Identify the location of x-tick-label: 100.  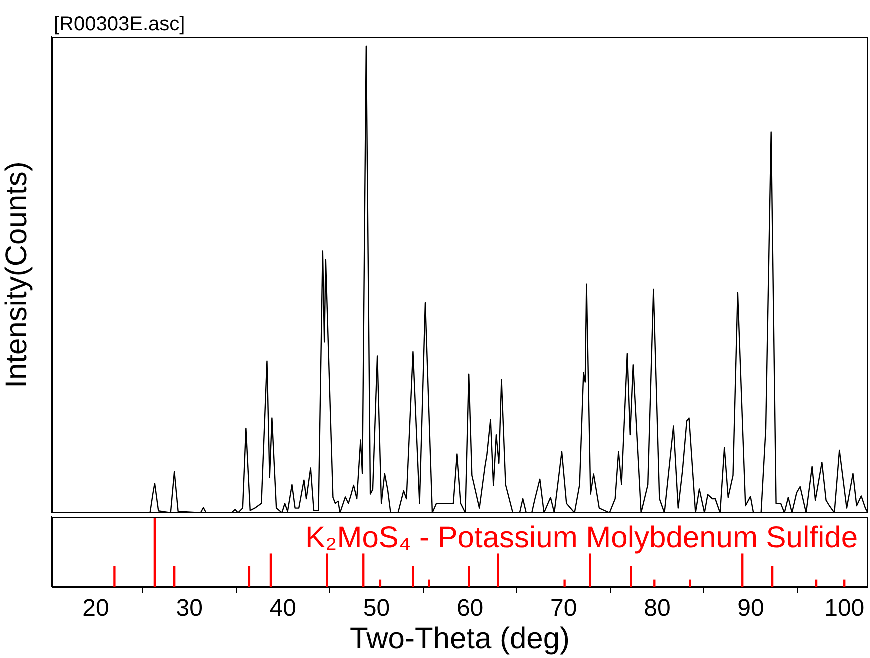
(844, 608).